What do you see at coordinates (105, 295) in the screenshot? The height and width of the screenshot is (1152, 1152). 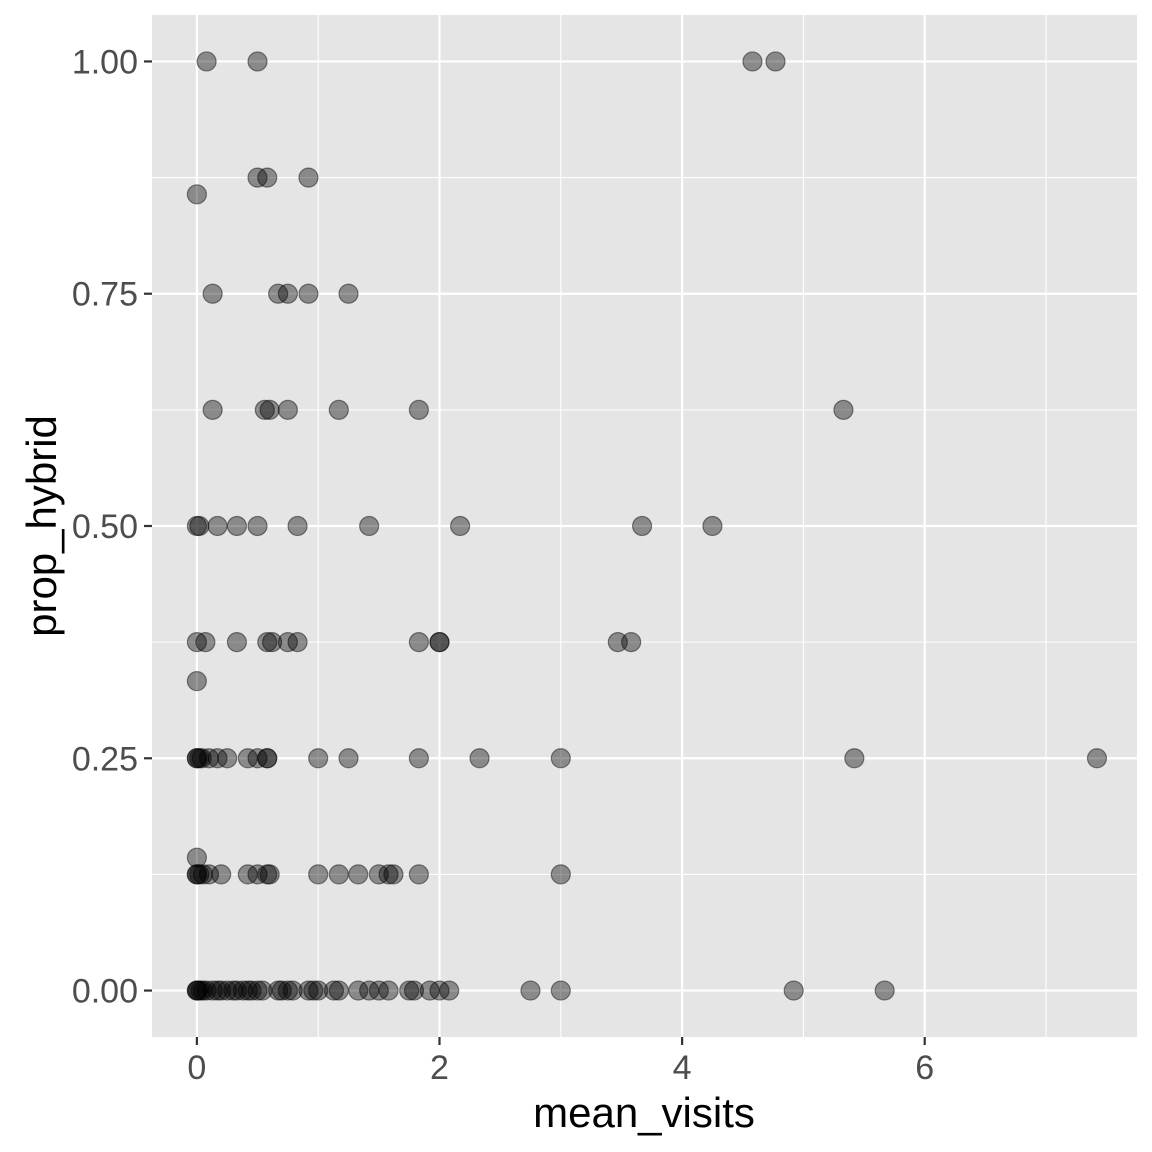 I see `y-tick-label: 0.75` at bounding box center [105, 295].